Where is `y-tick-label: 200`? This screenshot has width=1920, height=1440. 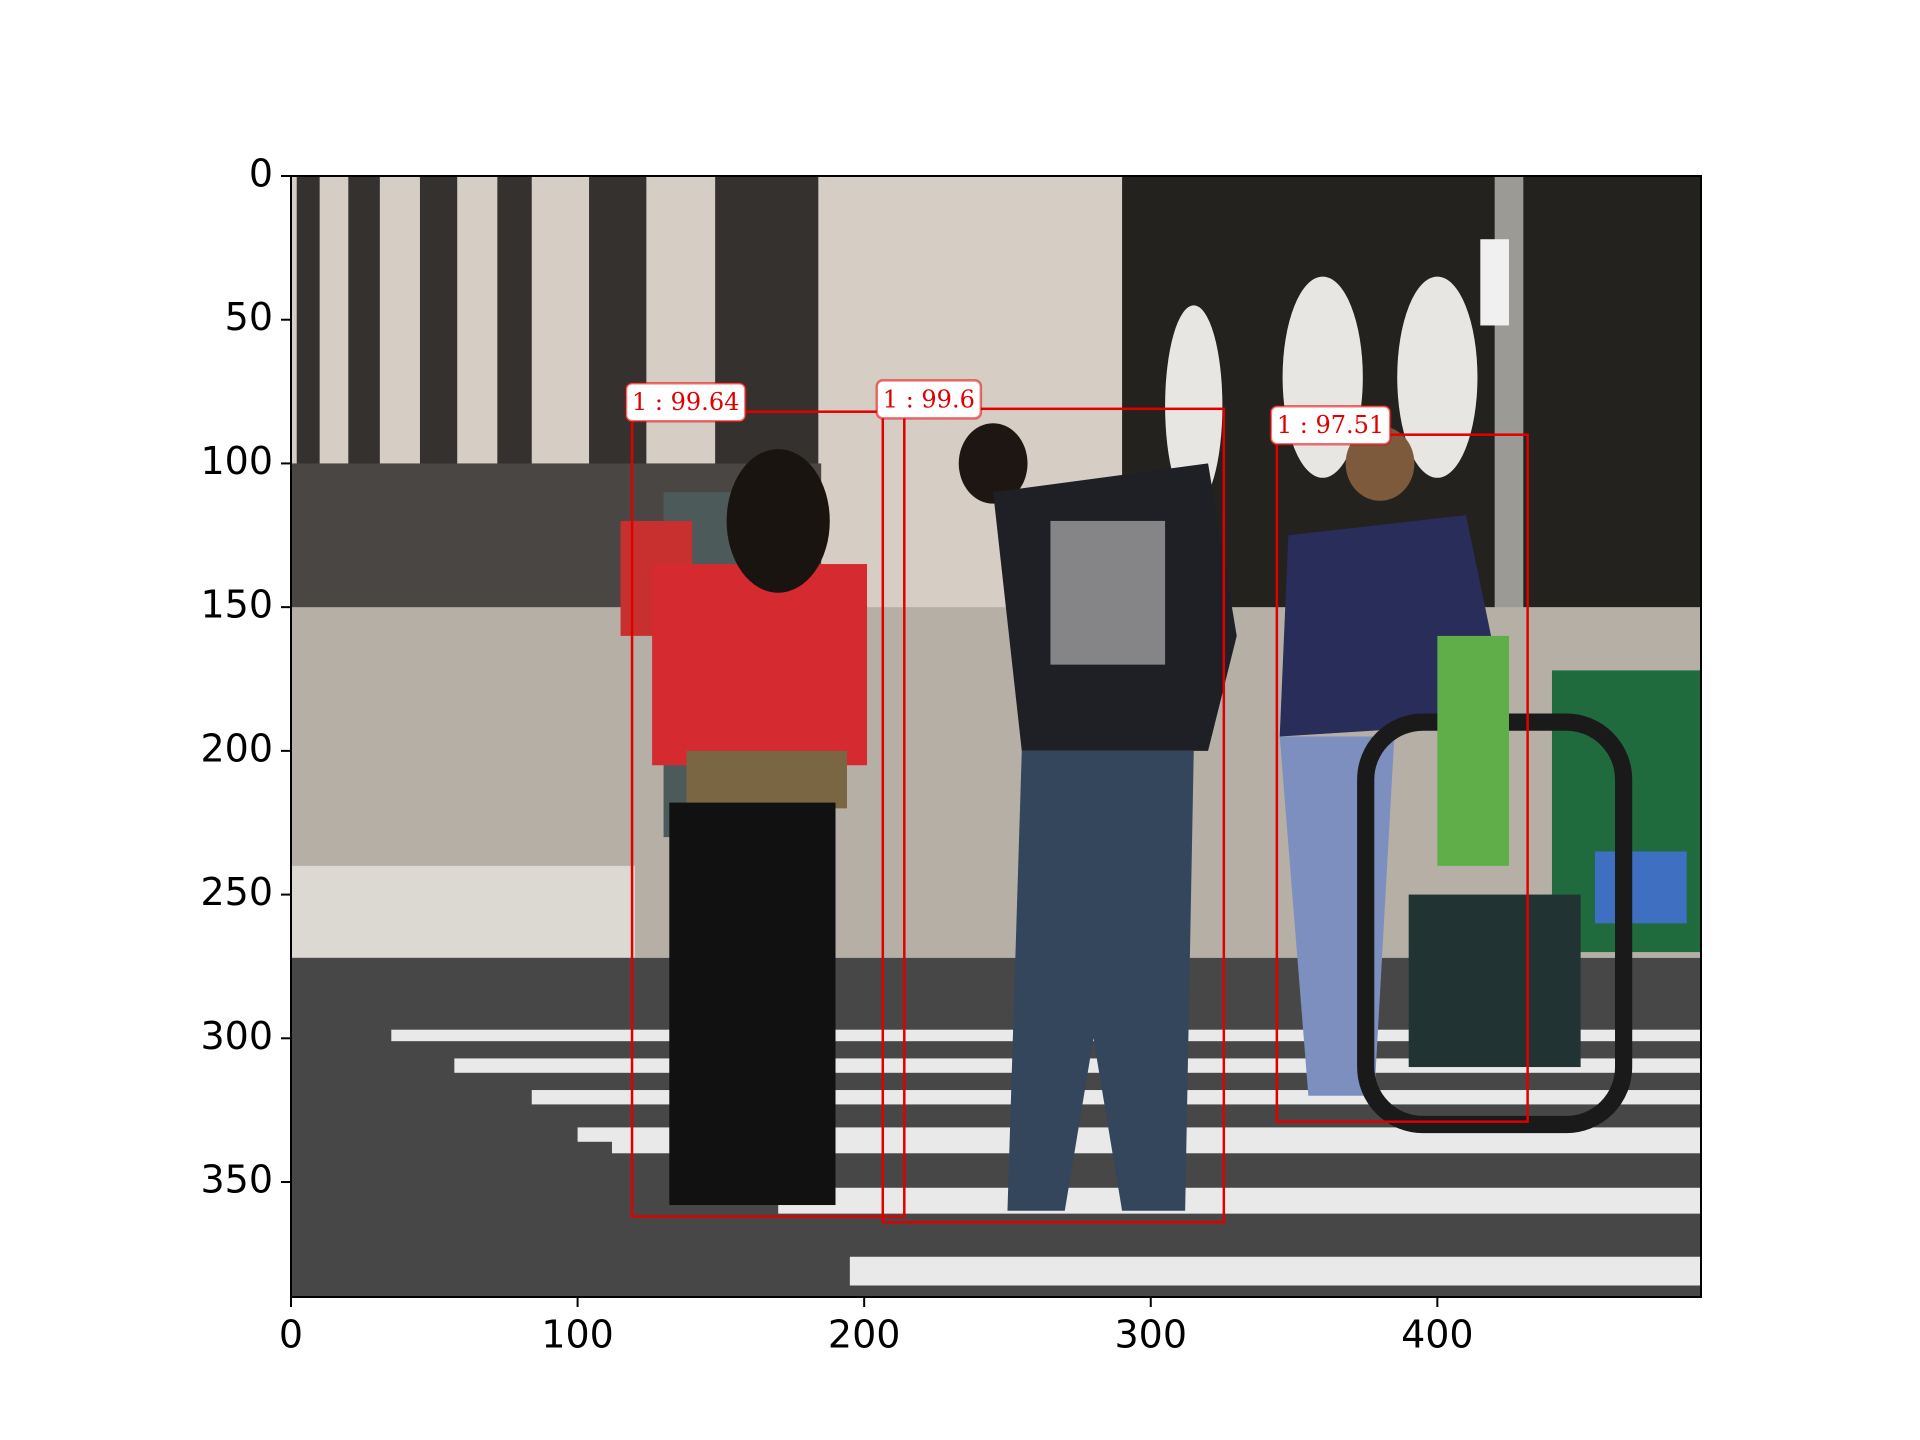 y-tick-label: 200 is located at coordinates (236, 748).